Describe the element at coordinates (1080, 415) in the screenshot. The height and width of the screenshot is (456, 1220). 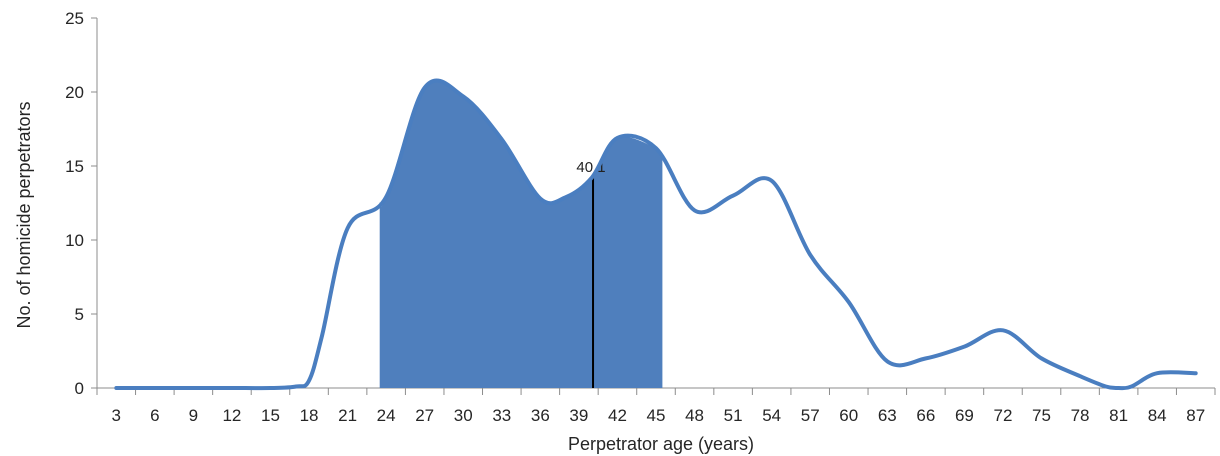
I see `x-tick-label: 78` at that location.